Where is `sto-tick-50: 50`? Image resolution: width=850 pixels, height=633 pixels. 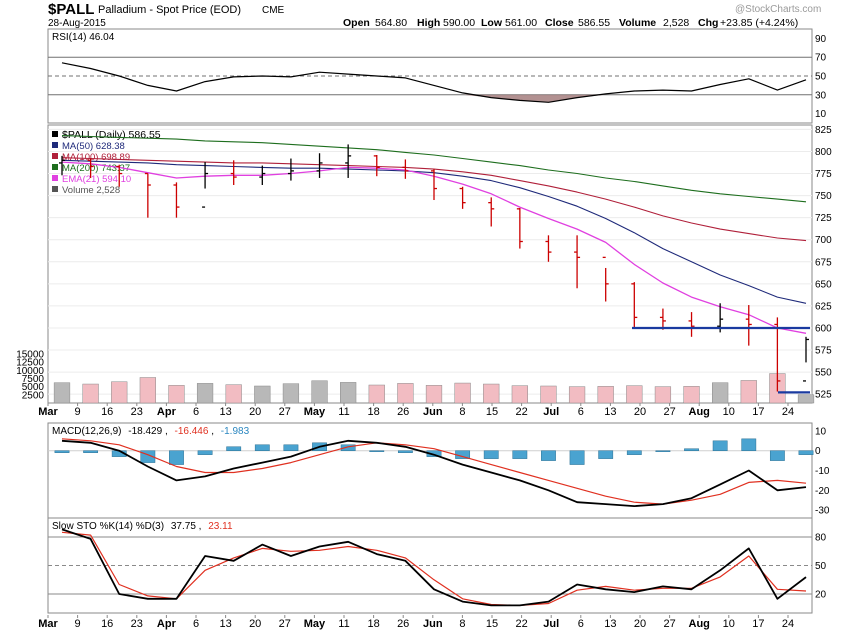 sto-tick-50: 50 is located at coordinates (821, 566).